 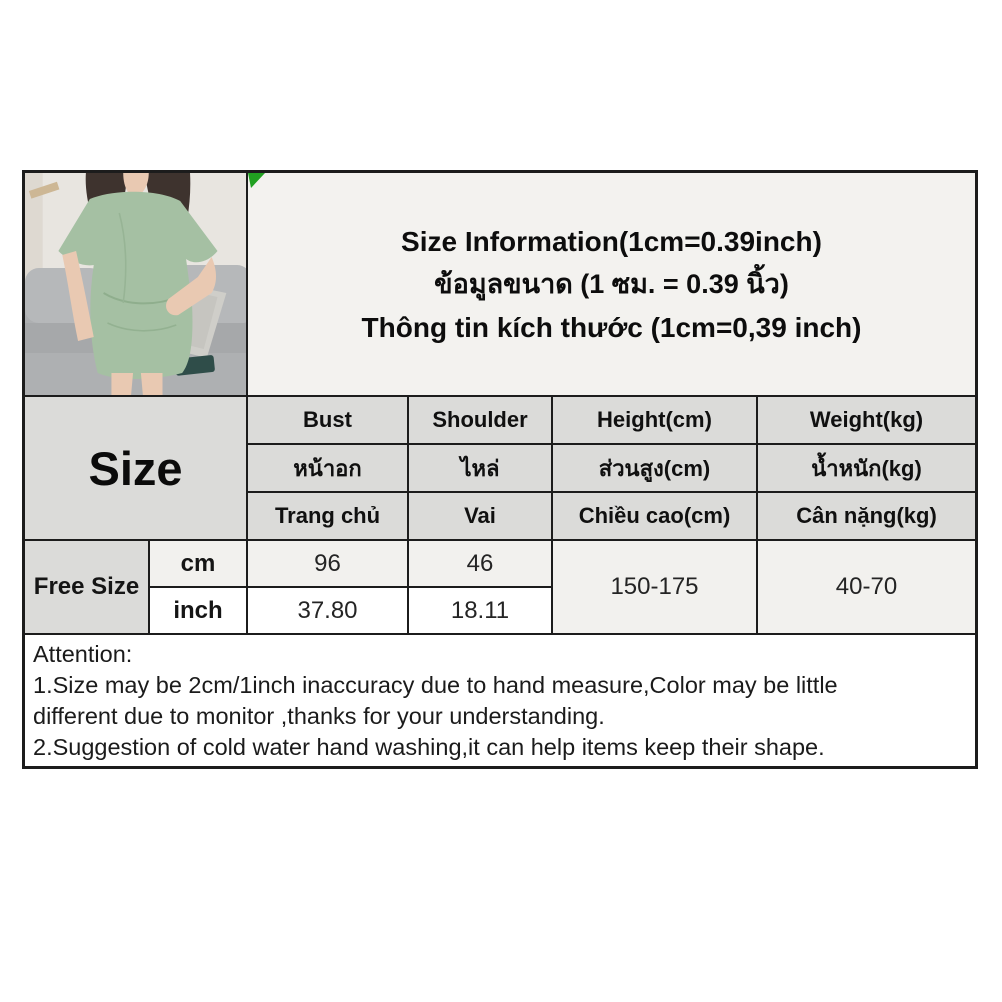 What do you see at coordinates (198, 610) in the screenshot?
I see `unit-inch: inch` at bounding box center [198, 610].